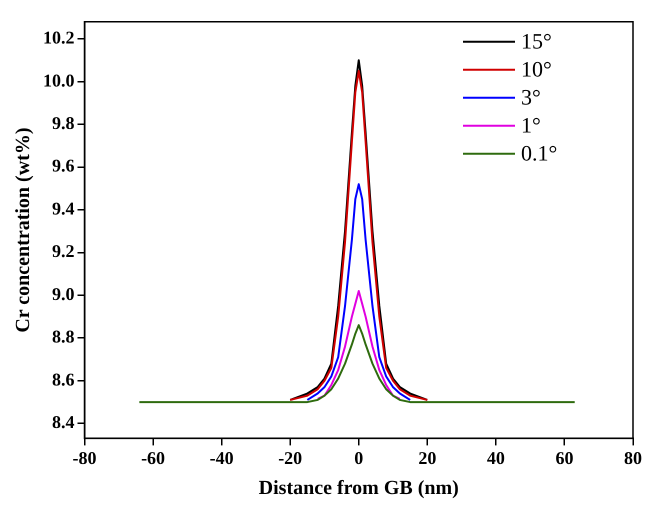  I want to click on y-tick-label: 9.4, so click(63, 208).